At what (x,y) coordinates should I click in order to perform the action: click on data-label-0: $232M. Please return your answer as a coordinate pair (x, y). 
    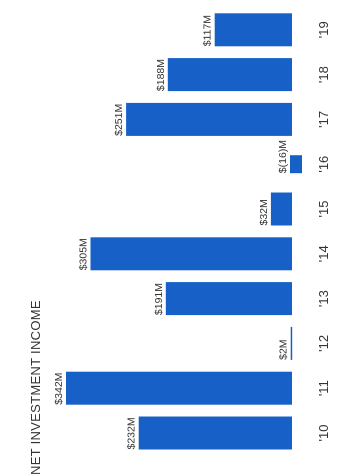
    Looking at the image, I should click on (132, 433).